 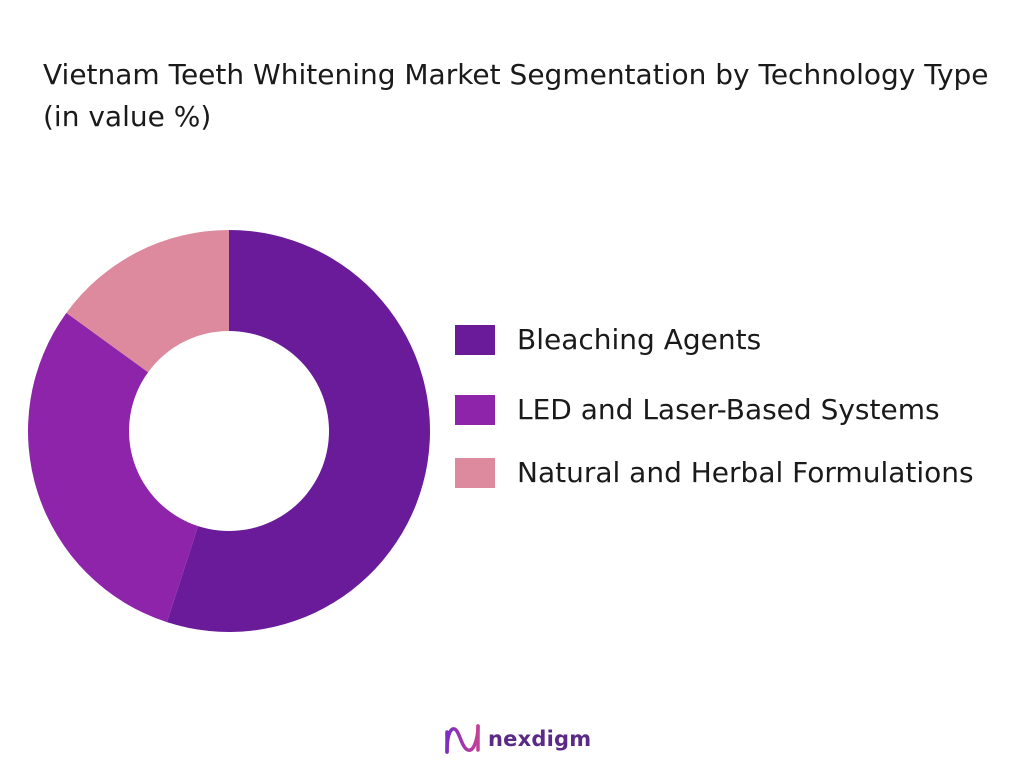 What do you see at coordinates (540, 739) in the screenshot?
I see `brand-name: nexdigm` at bounding box center [540, 739].